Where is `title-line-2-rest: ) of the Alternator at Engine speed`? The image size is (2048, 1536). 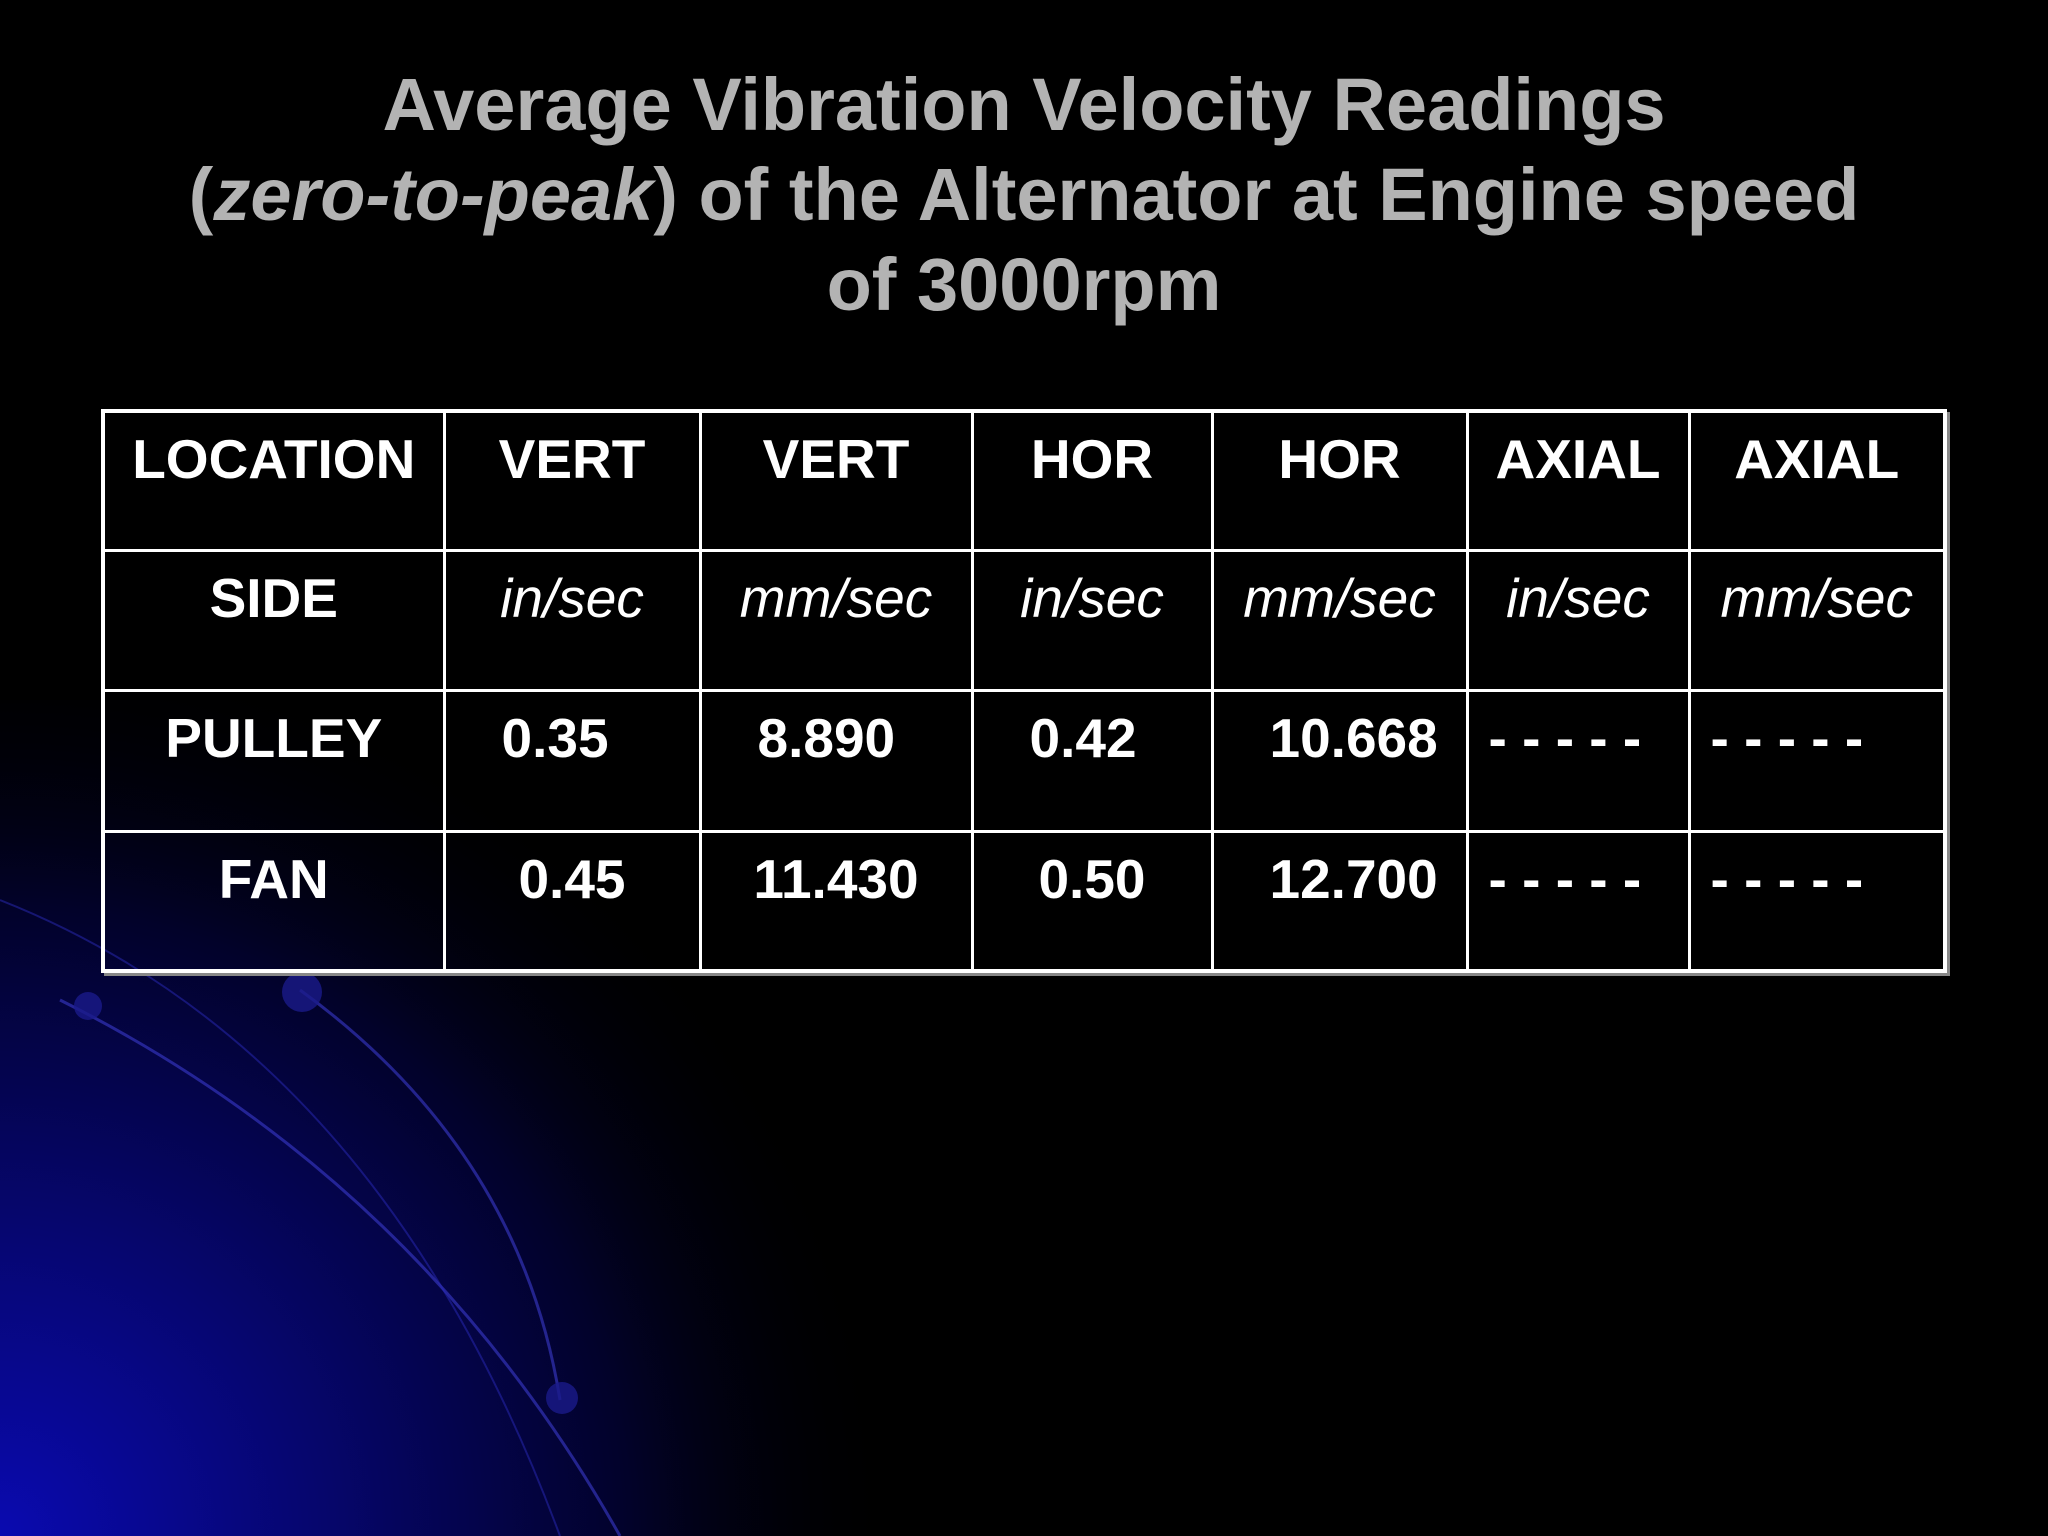 title-line-2-rest: ) of the Alternator at Engine speed is located at coordinates (1256, 194).